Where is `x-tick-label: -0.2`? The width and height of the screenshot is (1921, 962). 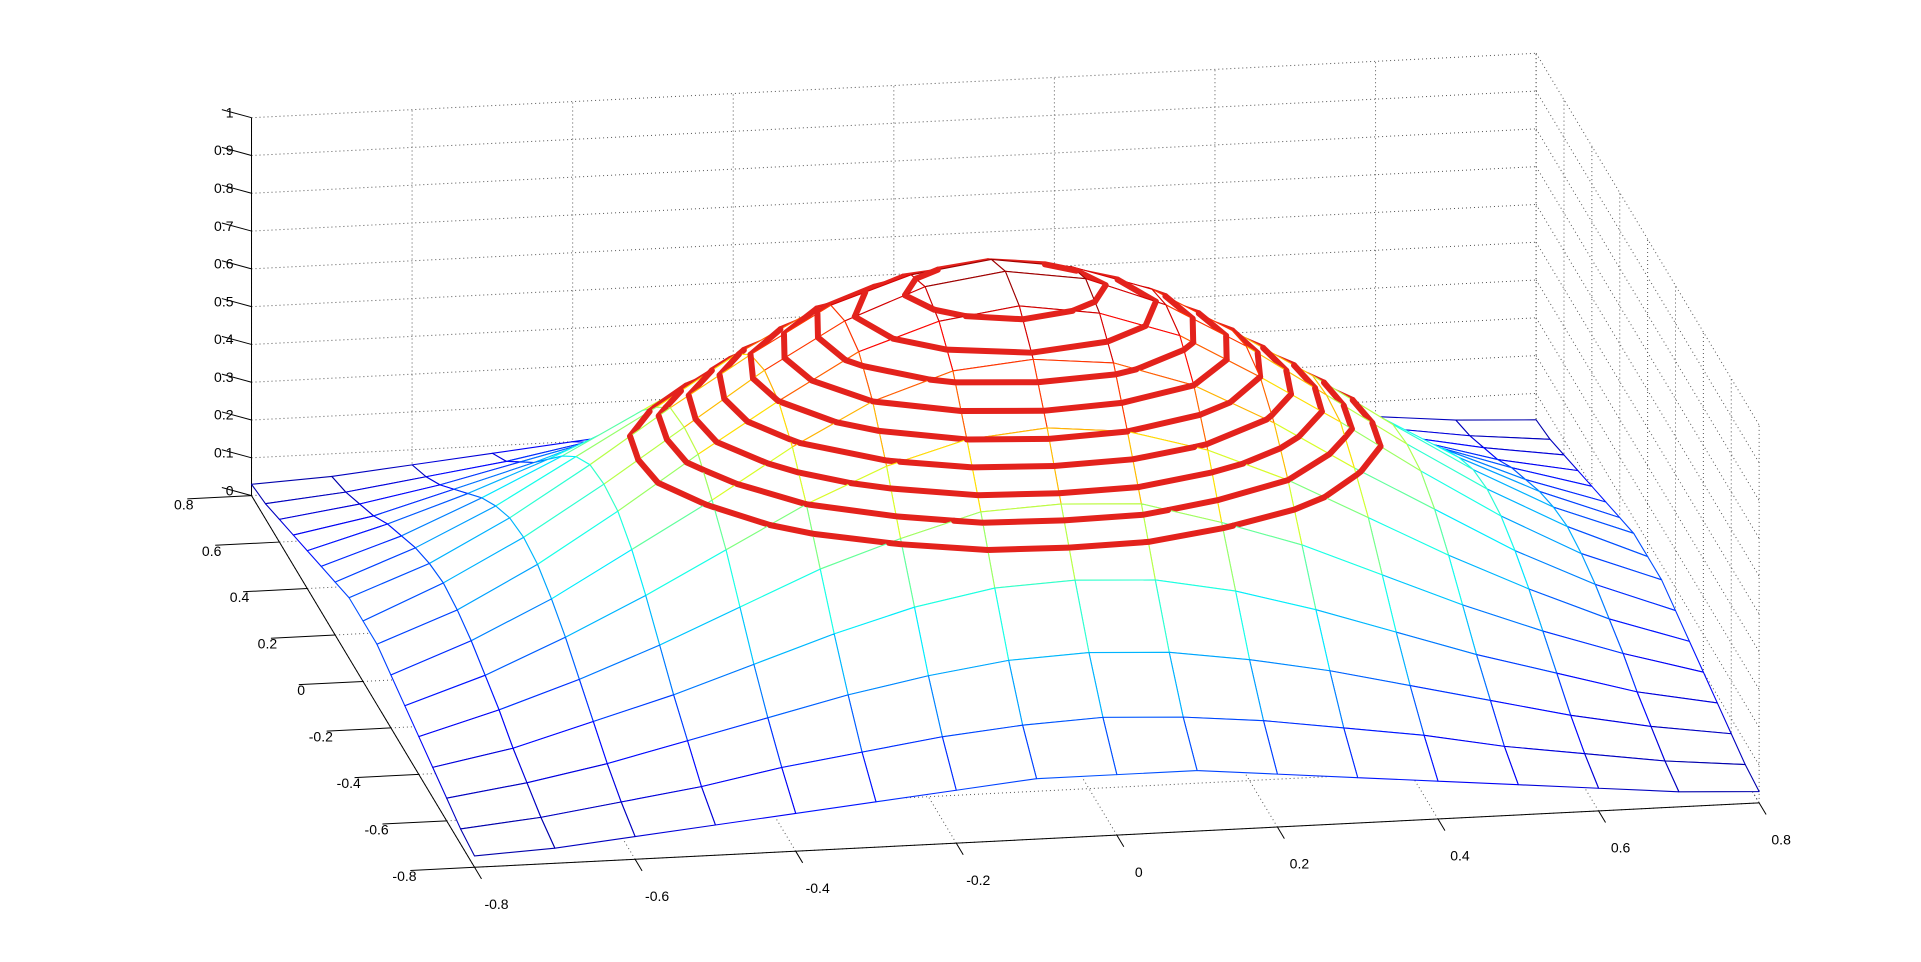 x-tick-label: -0.2 is located at coordinates (978, 880).